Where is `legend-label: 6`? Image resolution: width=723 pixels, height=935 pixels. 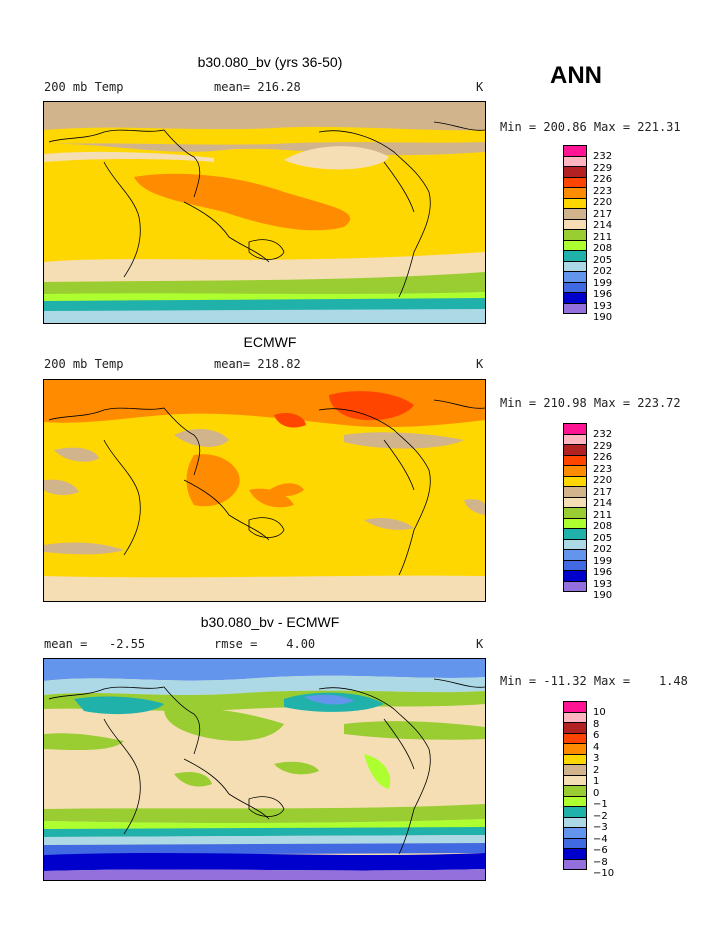 legend-label: 6 is located at coordinates (596, 735).